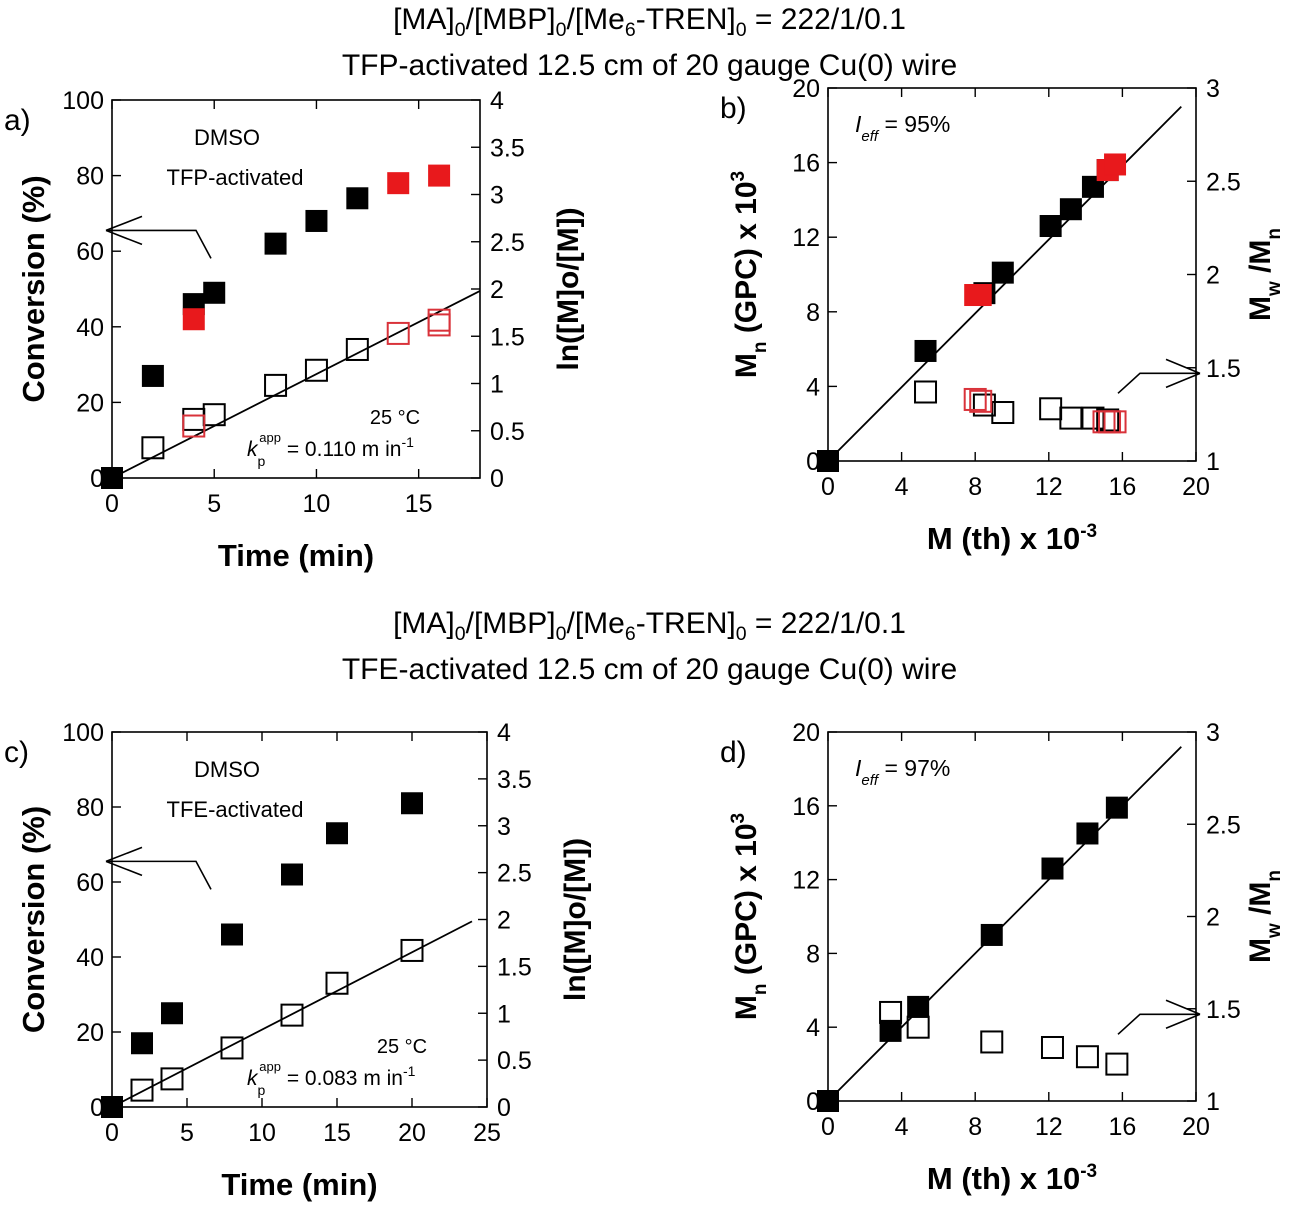 Image resolution: width=1299 pixels, height=1210 pixels. I want to click on y-tick-label: 60, so click(90, 883).